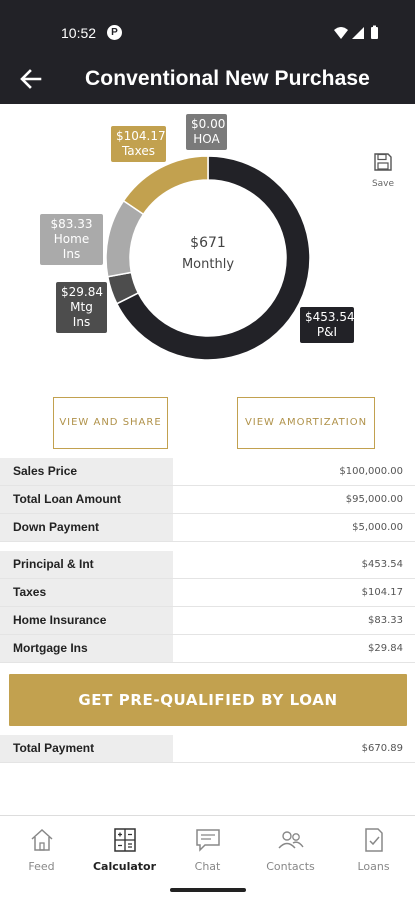 This screenshot has width=415, height=900. Describe the element at coordinates (207, 593) in the screenshot. I see `table-row: Taxes $104.17` at that location.